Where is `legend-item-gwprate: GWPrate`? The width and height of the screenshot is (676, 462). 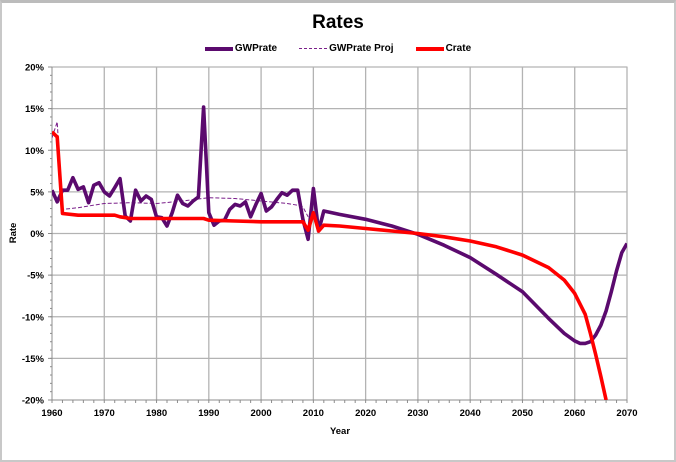 legend-item-gwprate: GWPrate is located at coordinates (241, 48).